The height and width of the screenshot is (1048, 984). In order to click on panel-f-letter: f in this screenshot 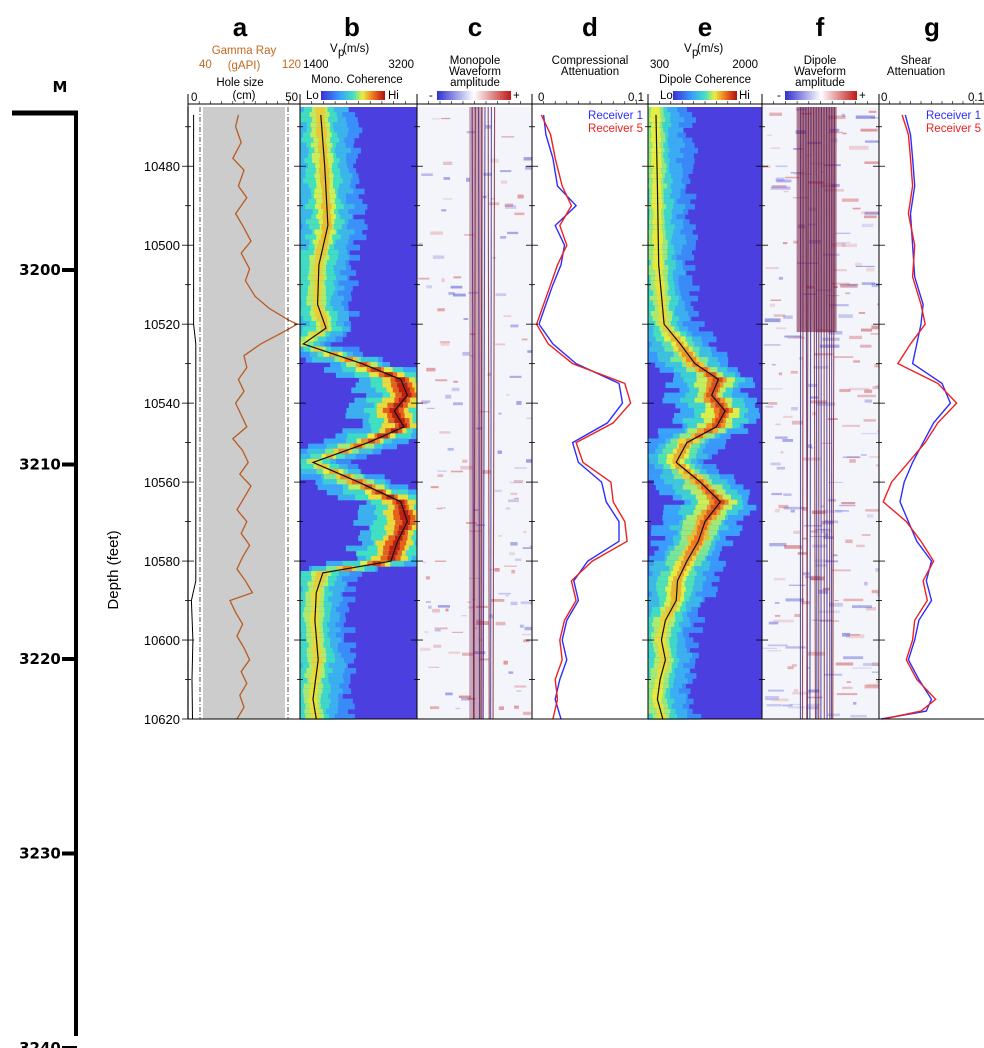, I will do `click(820, 27)`.